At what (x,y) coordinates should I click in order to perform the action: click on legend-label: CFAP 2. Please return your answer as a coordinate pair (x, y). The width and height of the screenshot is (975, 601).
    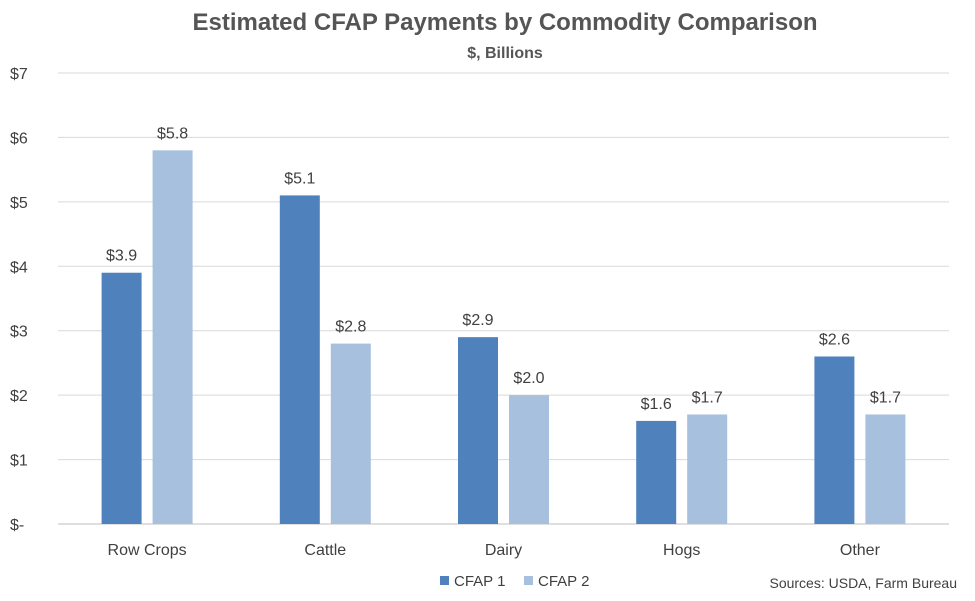
    Looking at the image, I should click on (563, 581).